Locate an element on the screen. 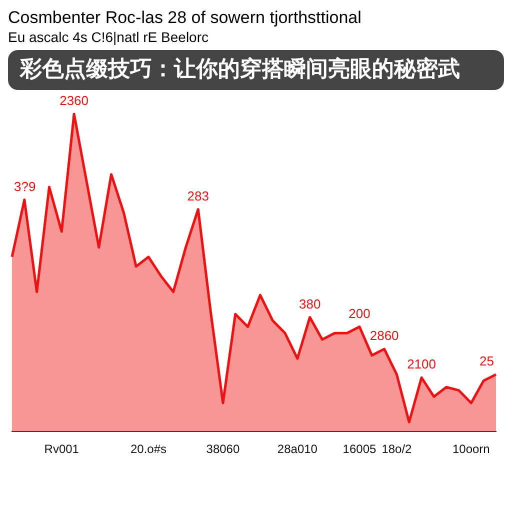 The image size is (512, 512). x-tick-label: 16005 is located at coordinates (359, 449).